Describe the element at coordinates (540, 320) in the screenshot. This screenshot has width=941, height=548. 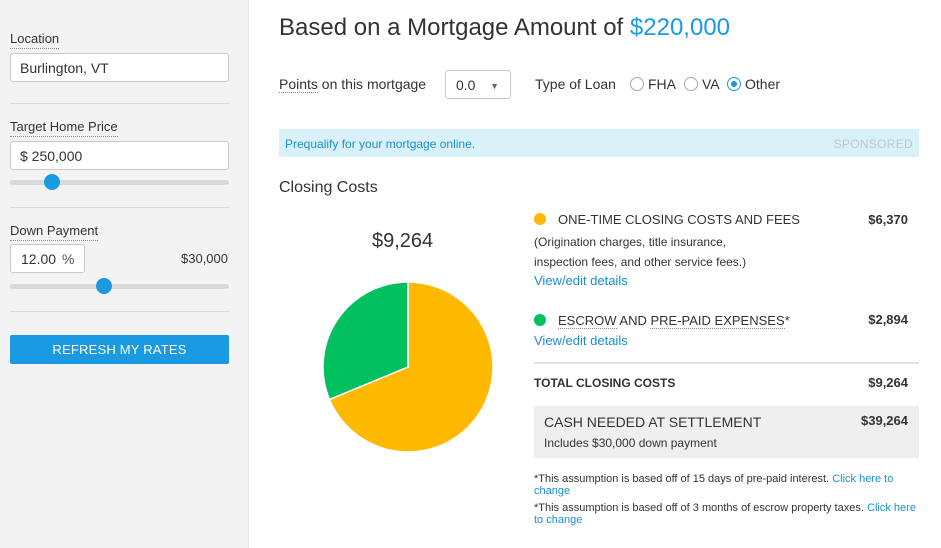
I see `escrow-legend-dot` at that location.